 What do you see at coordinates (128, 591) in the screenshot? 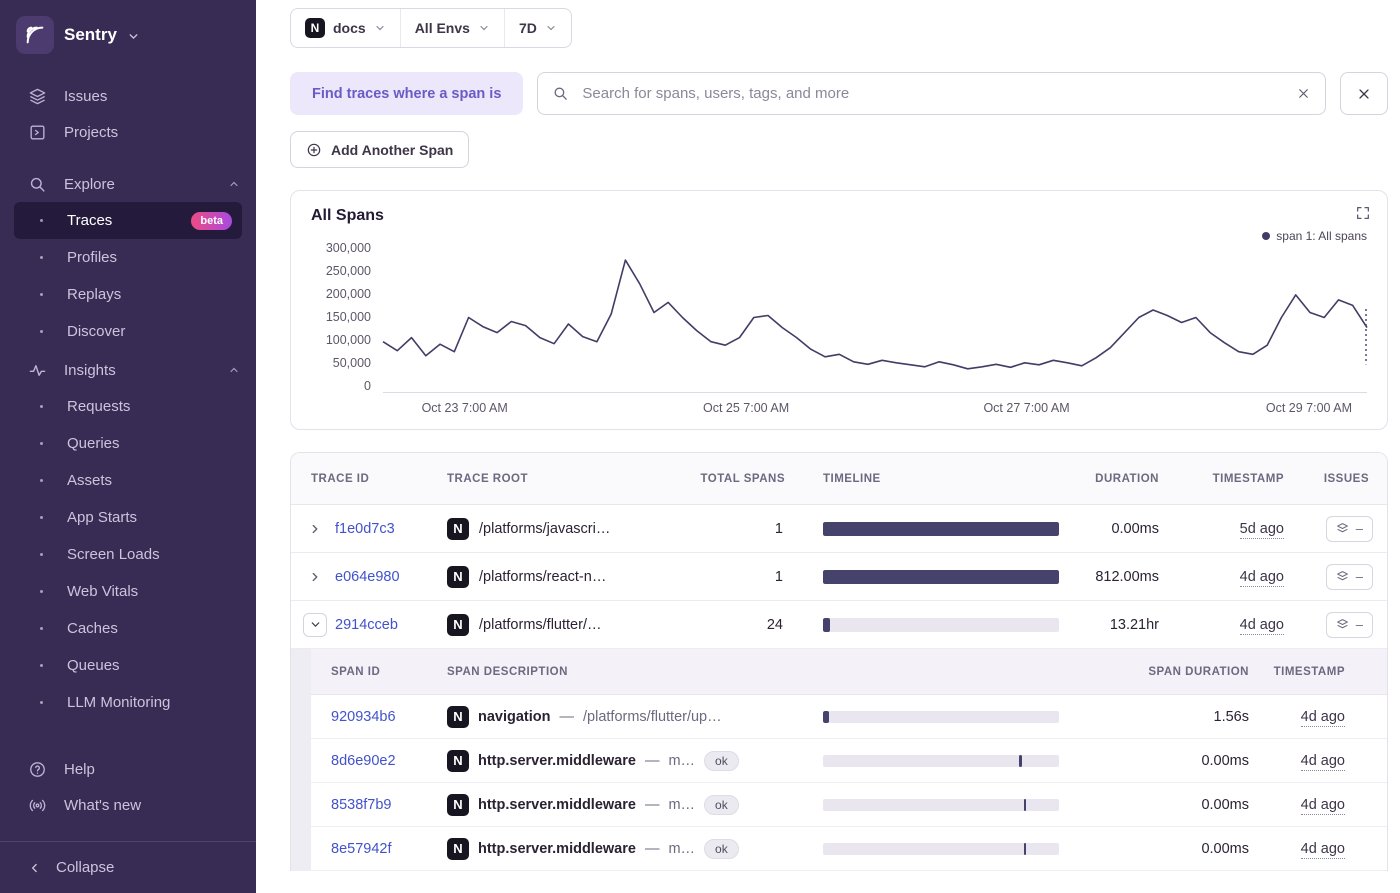
I see `sidebar-item-web-vitals: Web Vitals` at bounding box center [128, 591].